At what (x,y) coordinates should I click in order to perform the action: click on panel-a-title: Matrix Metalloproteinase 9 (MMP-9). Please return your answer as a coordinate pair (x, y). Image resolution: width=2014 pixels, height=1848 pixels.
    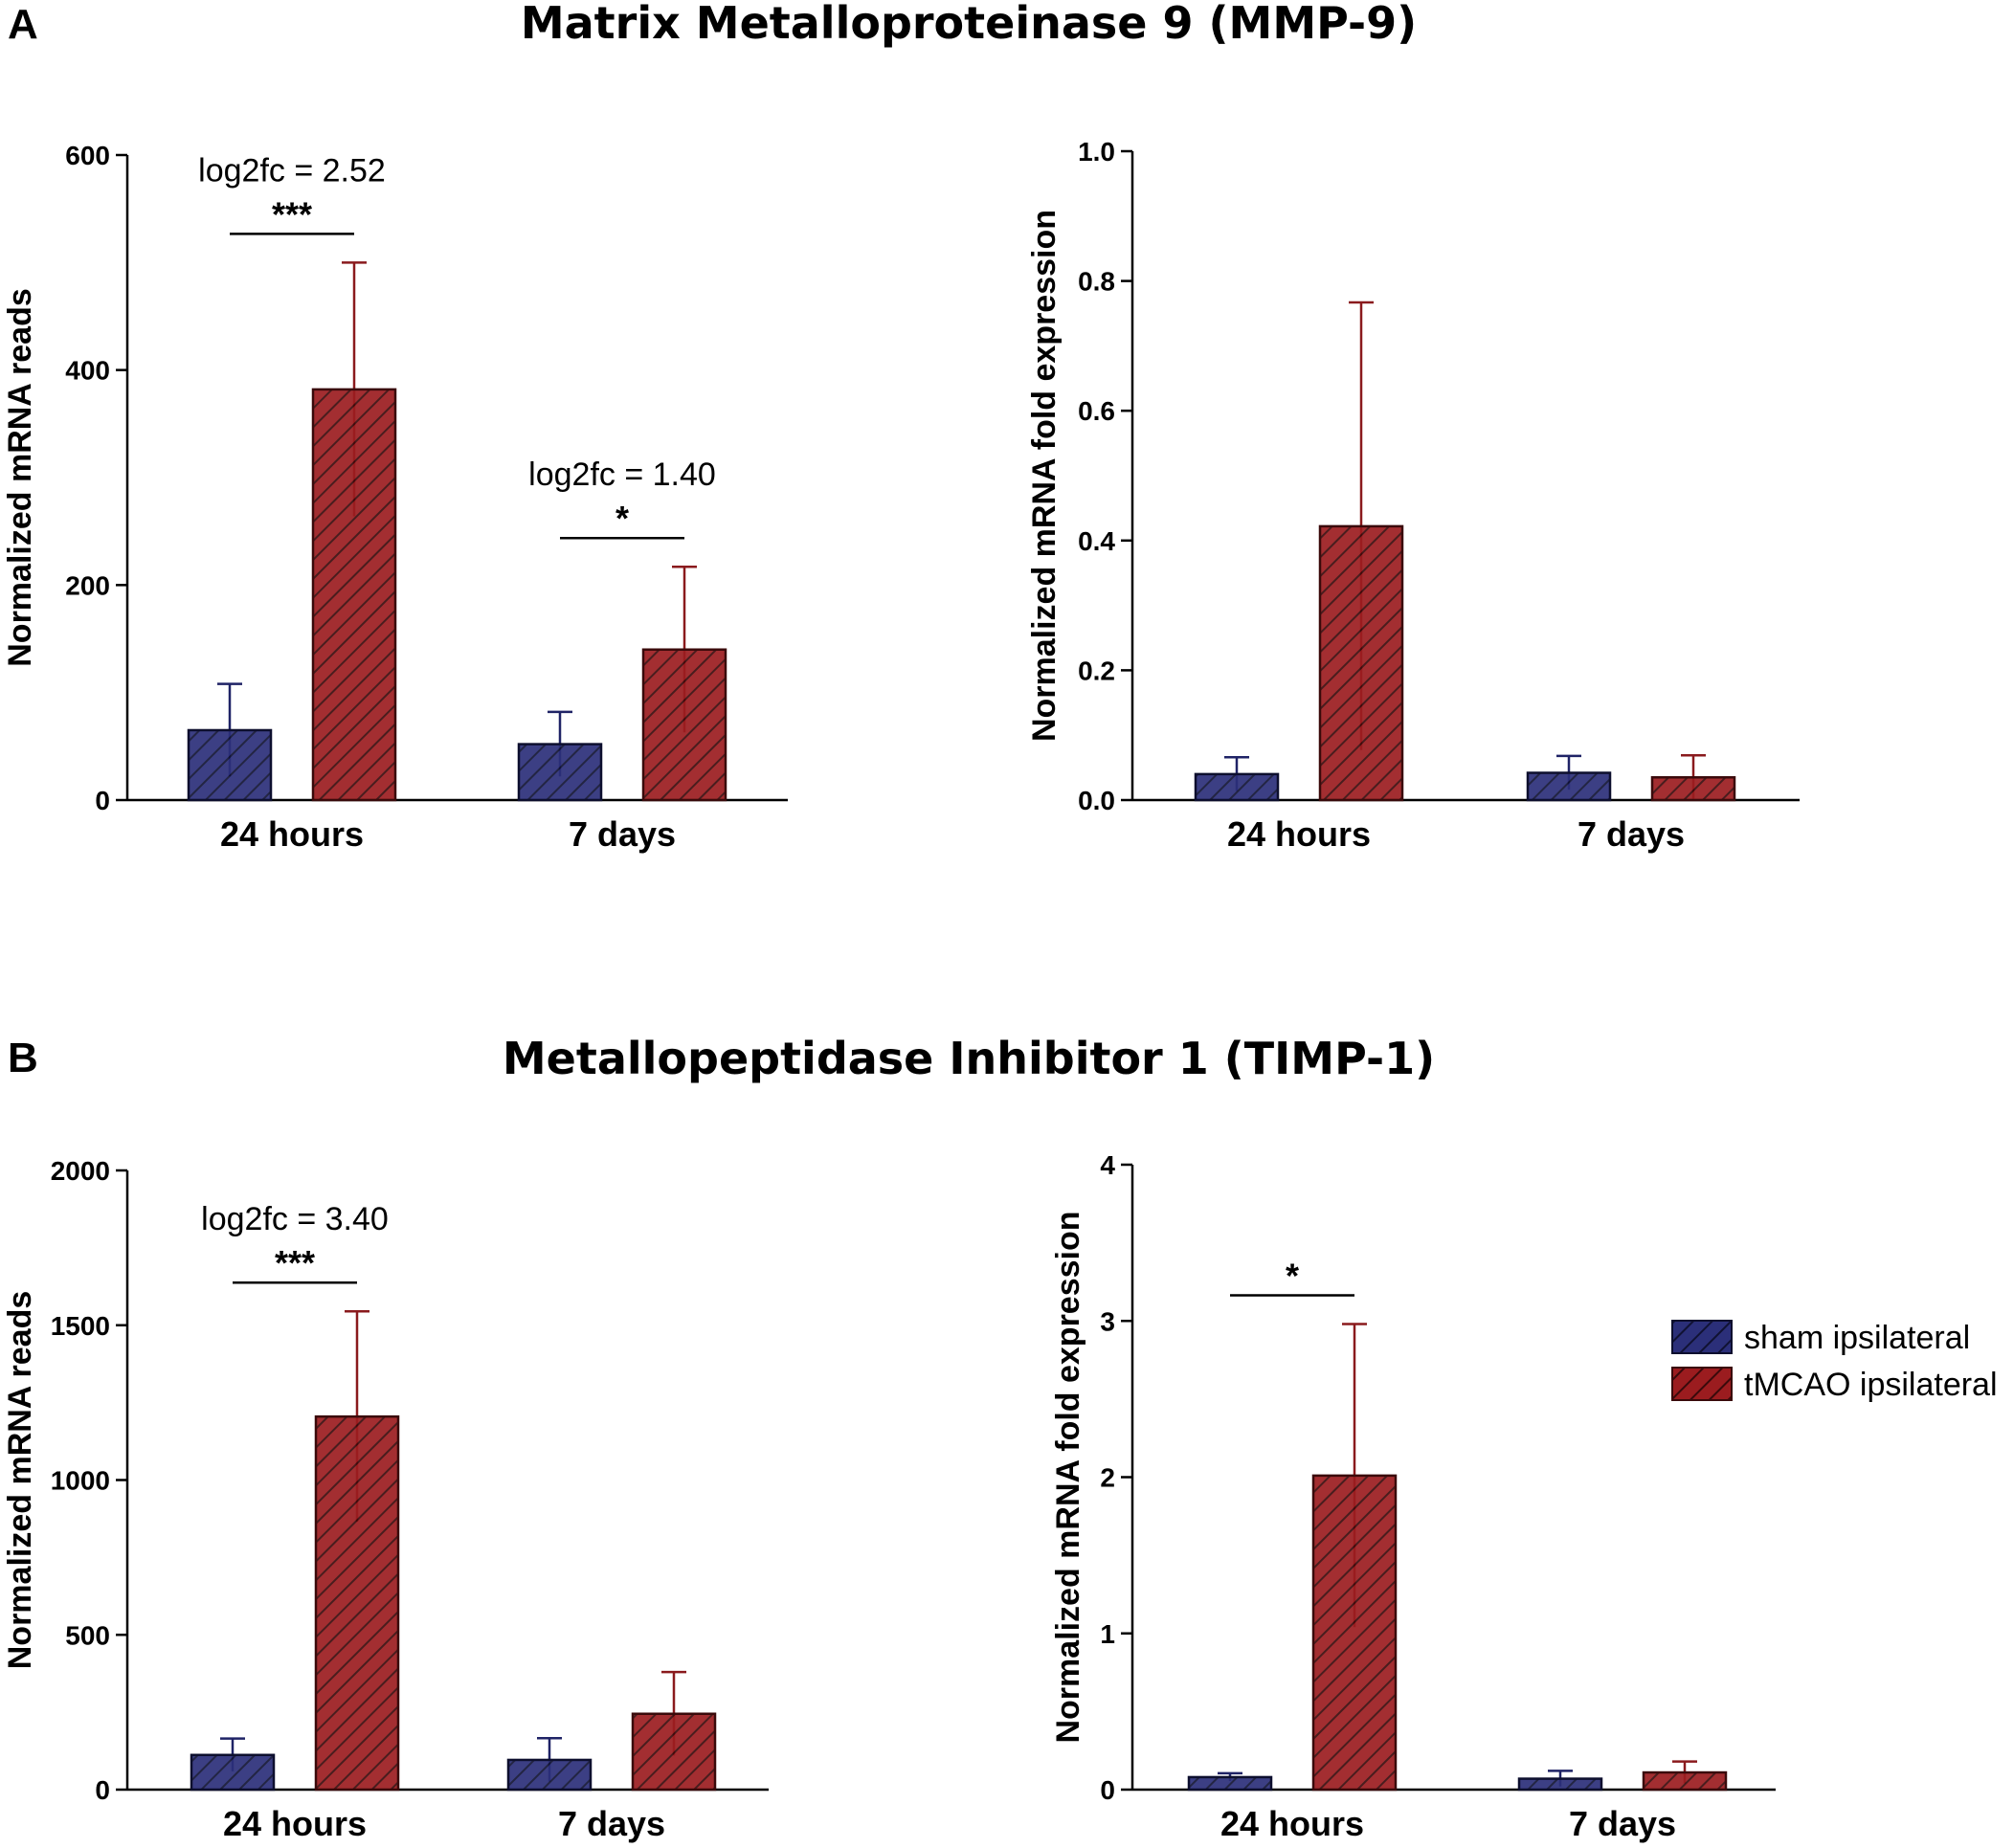
    Looking at the image, I should click on (969, 25).